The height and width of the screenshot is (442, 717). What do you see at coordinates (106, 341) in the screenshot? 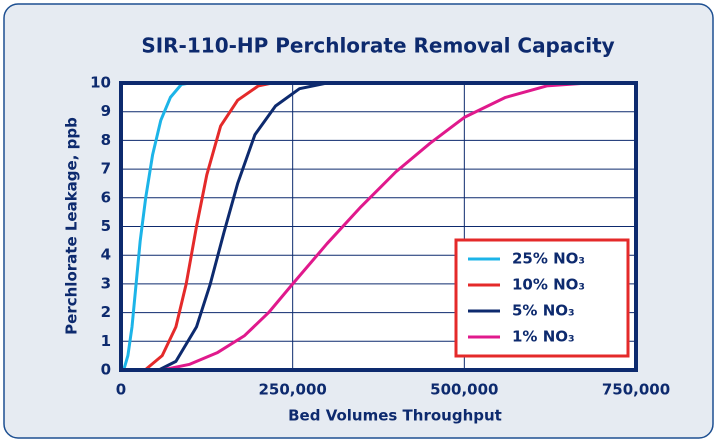
I see `y-tick-label: 1` at bounding box center [106, 341].